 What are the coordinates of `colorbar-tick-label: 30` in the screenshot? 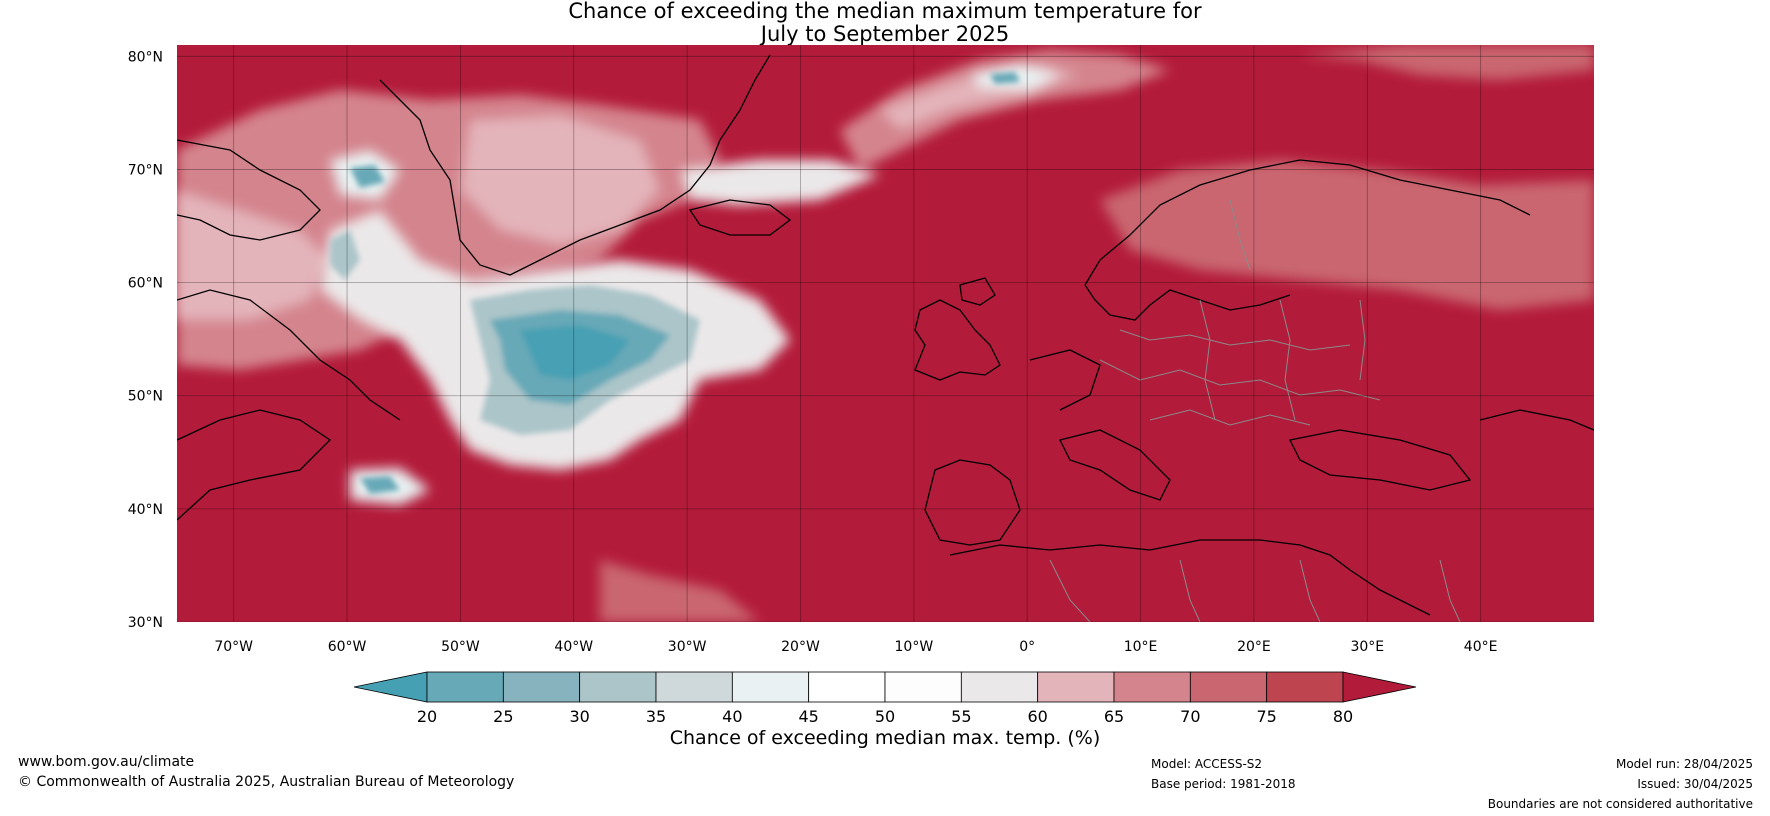 It's located at (579, 716).